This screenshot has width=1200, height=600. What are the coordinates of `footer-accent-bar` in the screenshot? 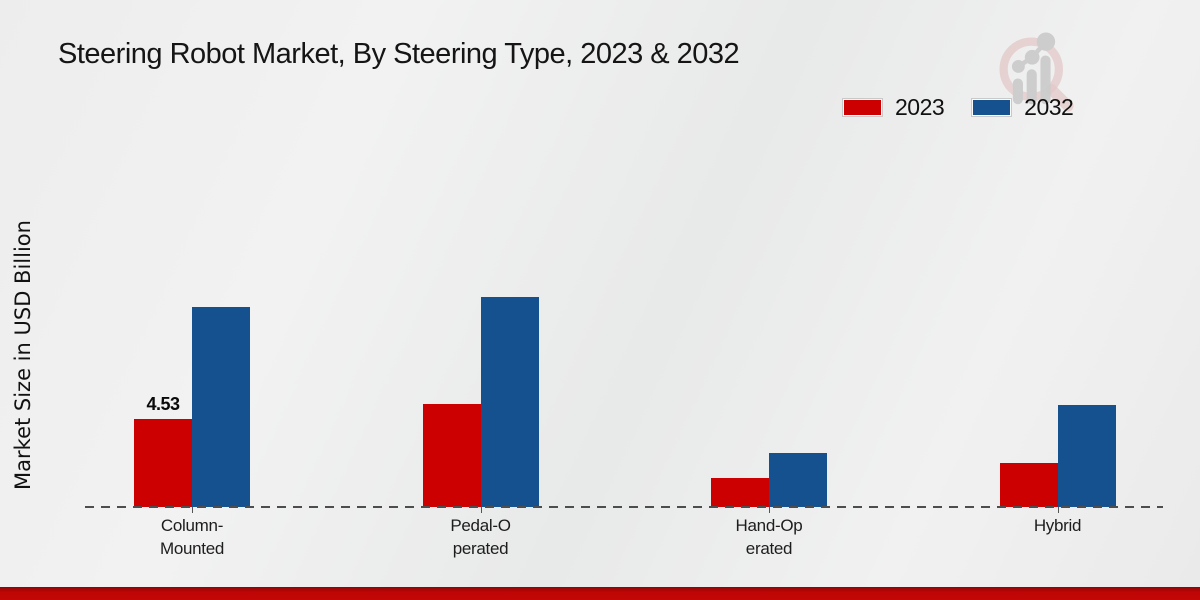 It's located at (600, 593).